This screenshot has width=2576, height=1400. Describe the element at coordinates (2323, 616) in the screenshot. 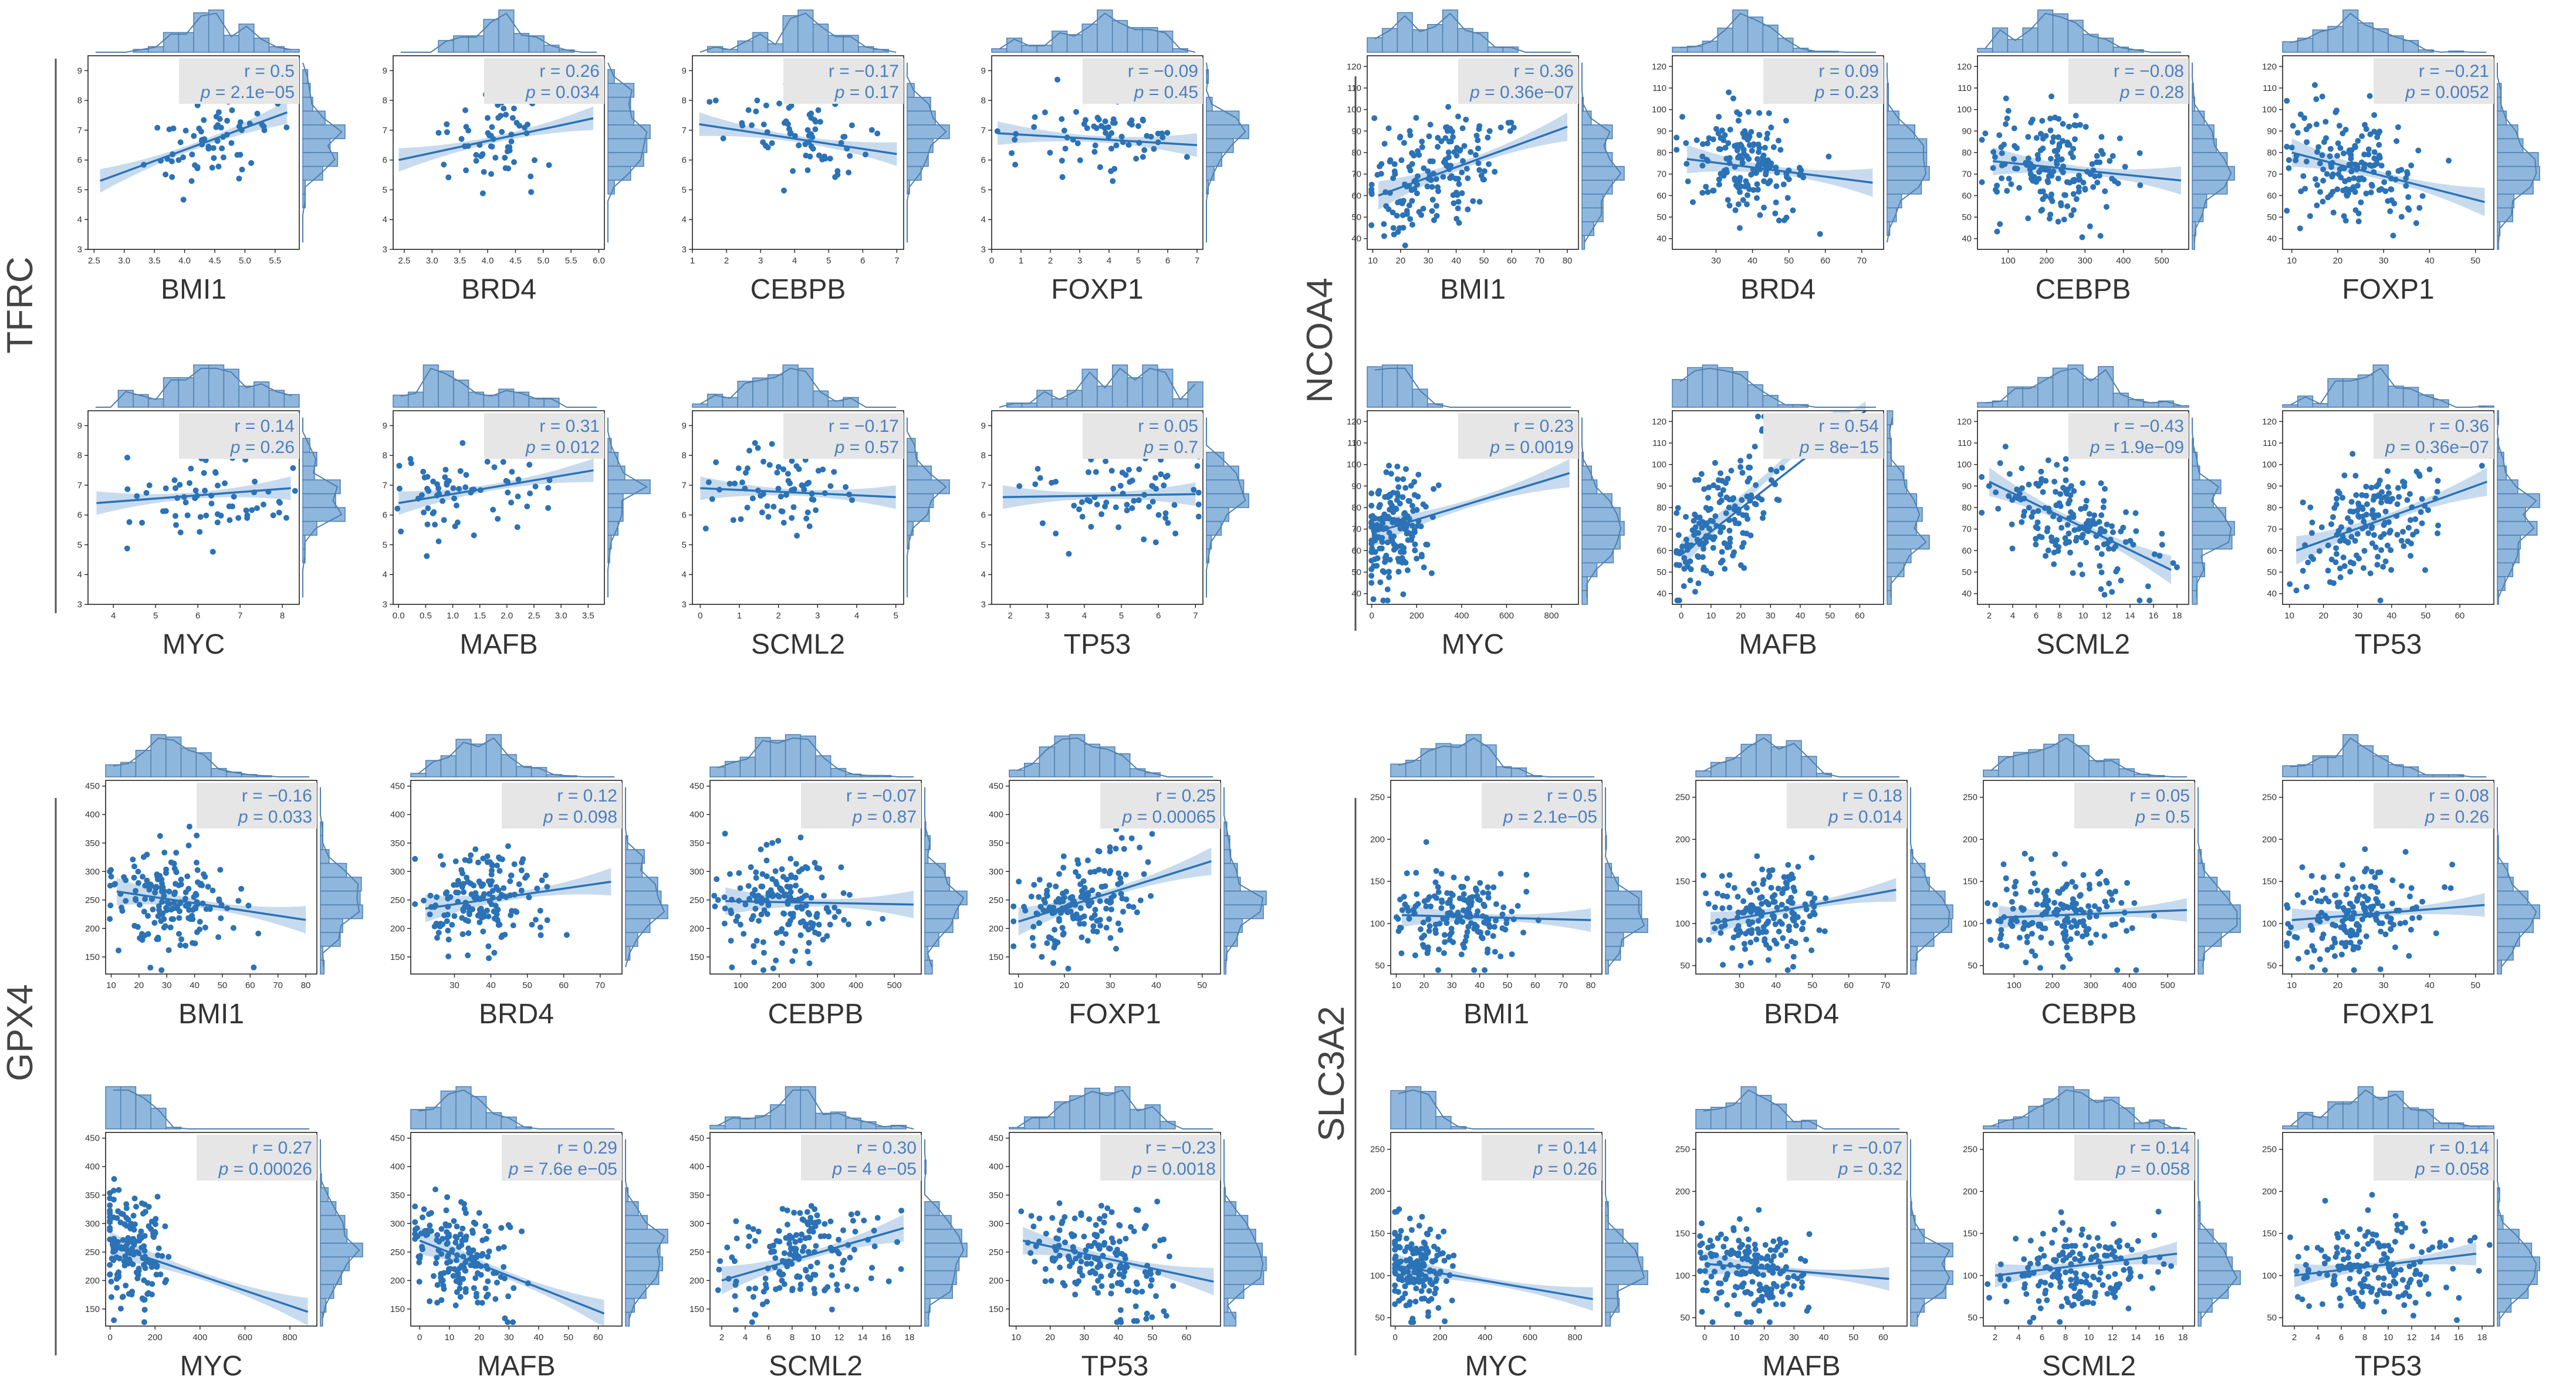

I see `x-tick-label: 20` at that location.